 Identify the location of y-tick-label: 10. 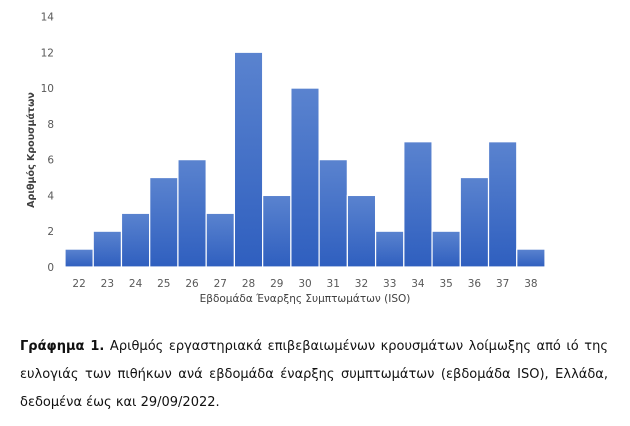
(47, 89).